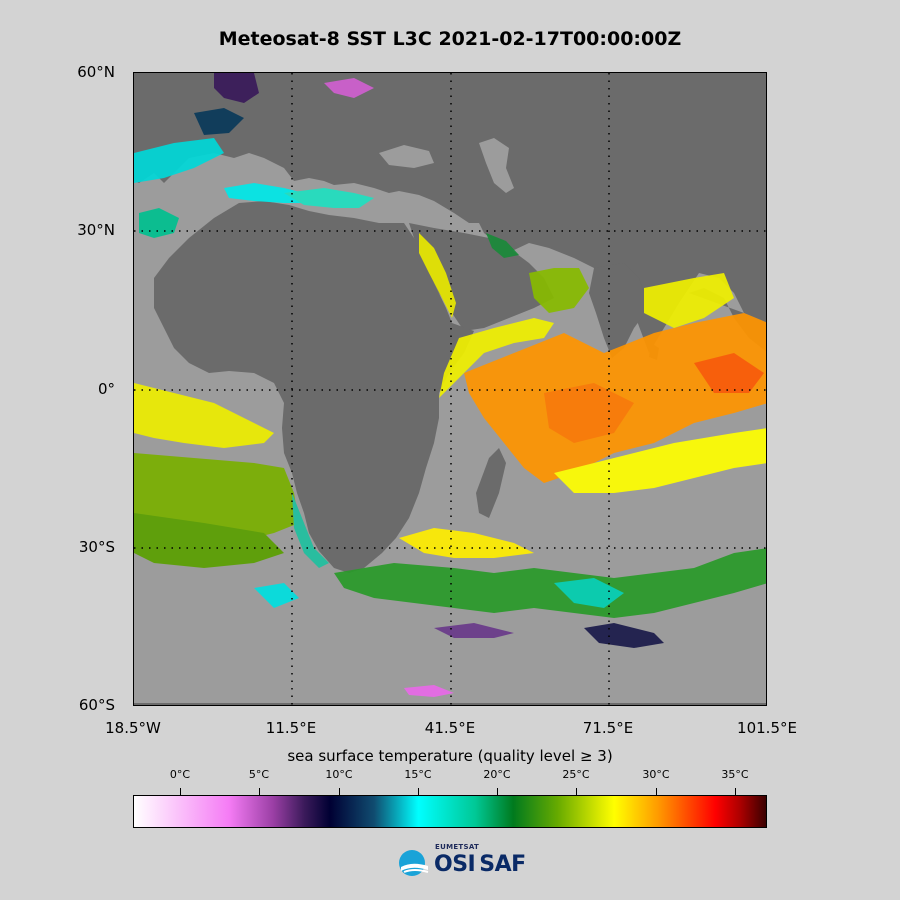 This screenshot has width=900, height=900. I want to click on colorbar-tick-label: 25°C, so click(576, 774).